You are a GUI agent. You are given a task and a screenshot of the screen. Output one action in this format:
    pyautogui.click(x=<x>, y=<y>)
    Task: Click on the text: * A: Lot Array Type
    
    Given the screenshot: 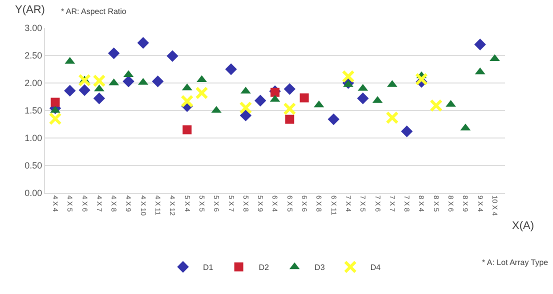 What is the action you would take?
    pyautogui.click(x=515, y=262)
    